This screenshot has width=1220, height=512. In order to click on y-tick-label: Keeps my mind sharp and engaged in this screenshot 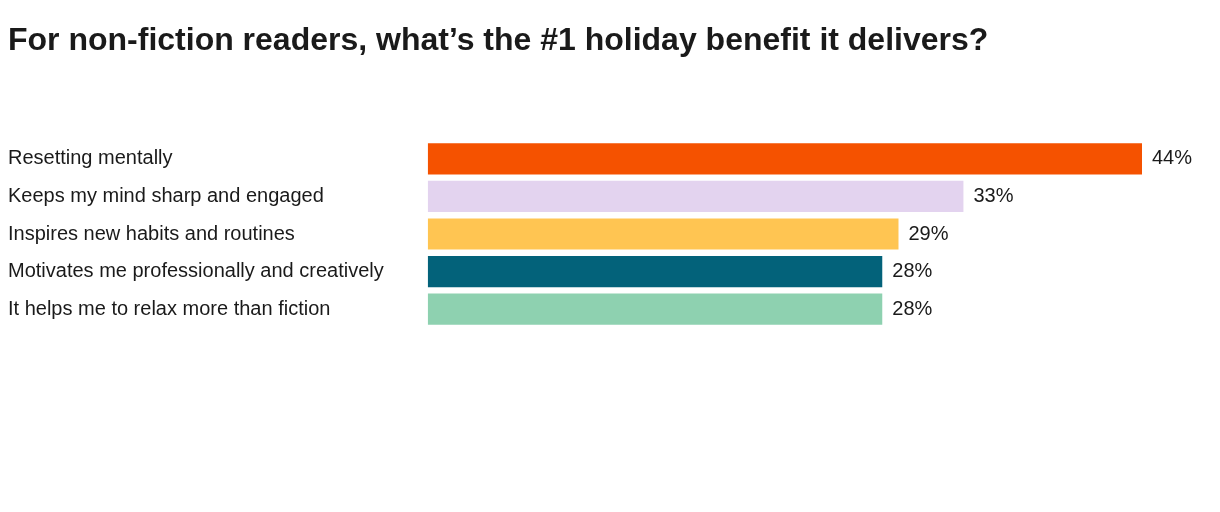, I will do `click(166, 194)`.